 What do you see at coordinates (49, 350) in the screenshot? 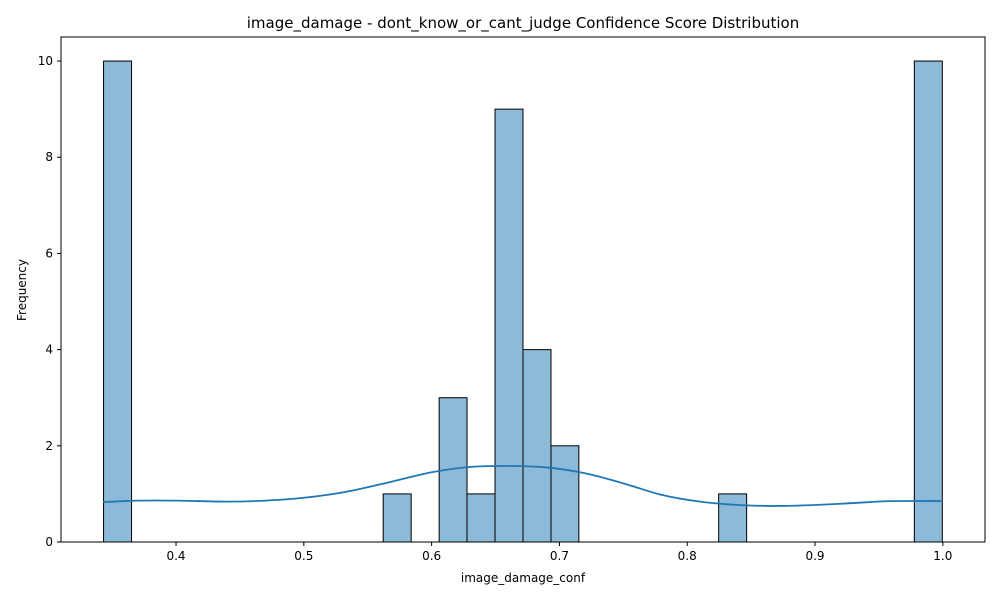
I see `y-tick-label: 4` at bounding box center [49, 350].